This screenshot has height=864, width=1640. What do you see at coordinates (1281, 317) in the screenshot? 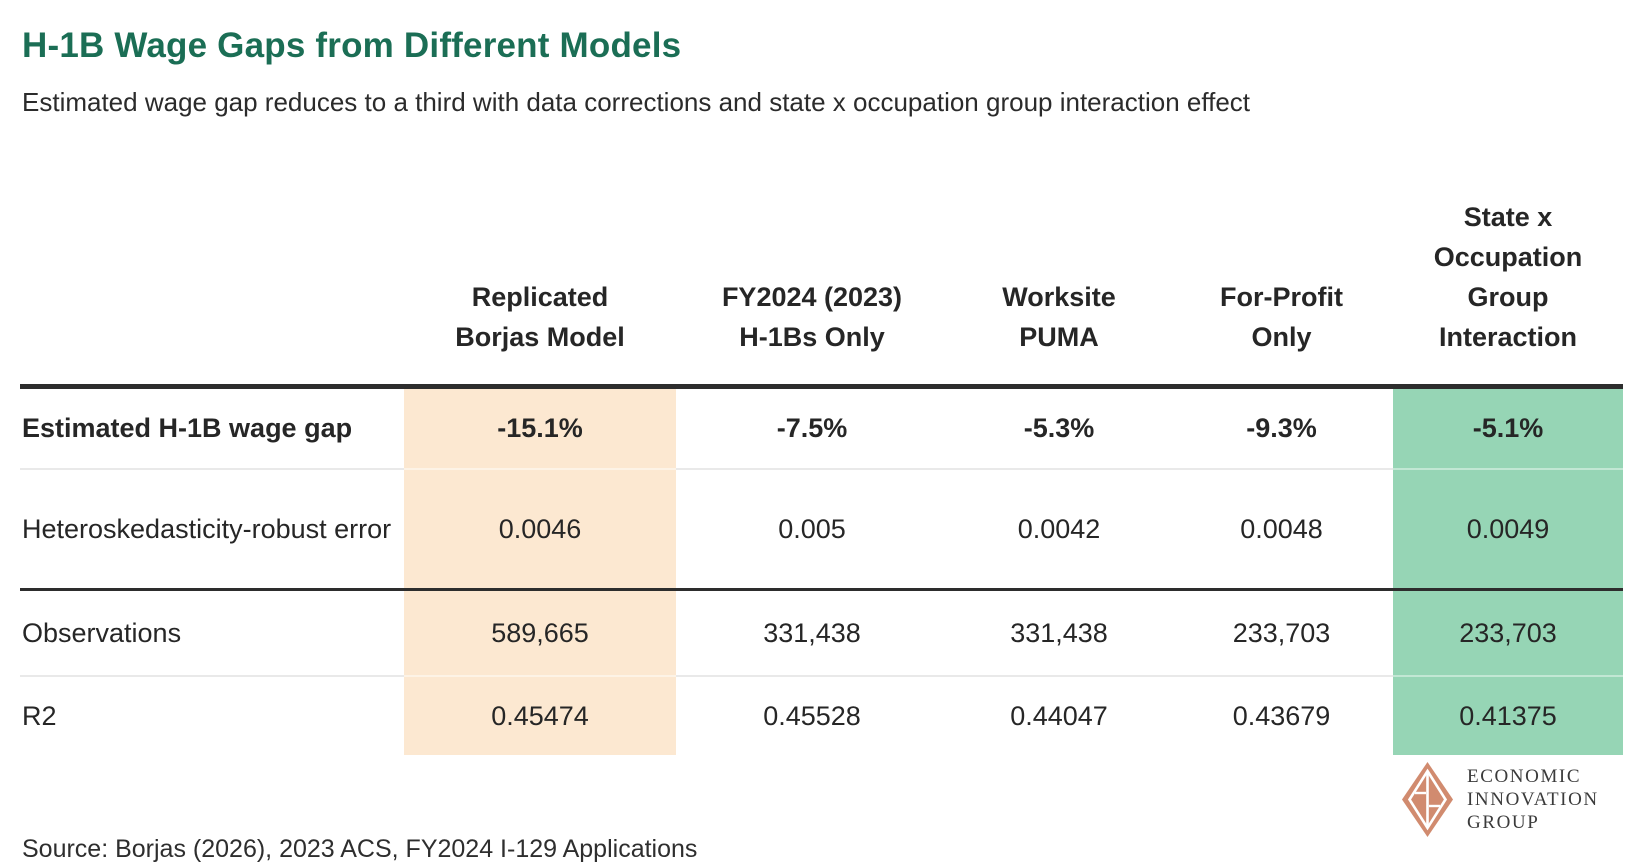
I see `column-header-for-profit: For-Profit Only` at bounding box center [1281, 317].